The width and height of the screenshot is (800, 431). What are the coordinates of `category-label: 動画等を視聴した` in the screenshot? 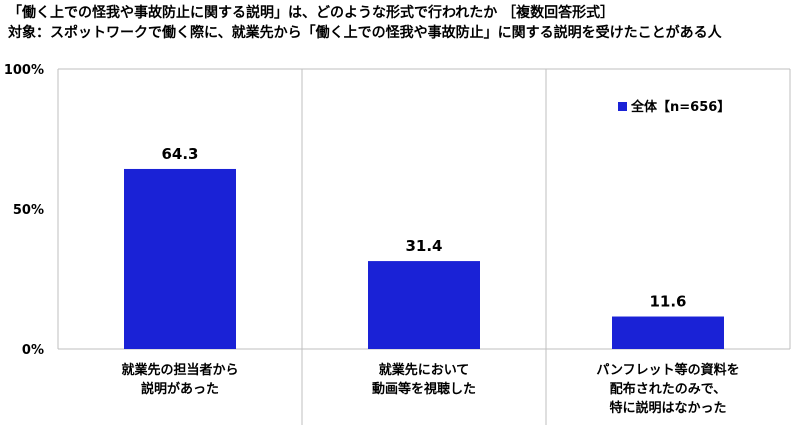 It's located at (424, 389).